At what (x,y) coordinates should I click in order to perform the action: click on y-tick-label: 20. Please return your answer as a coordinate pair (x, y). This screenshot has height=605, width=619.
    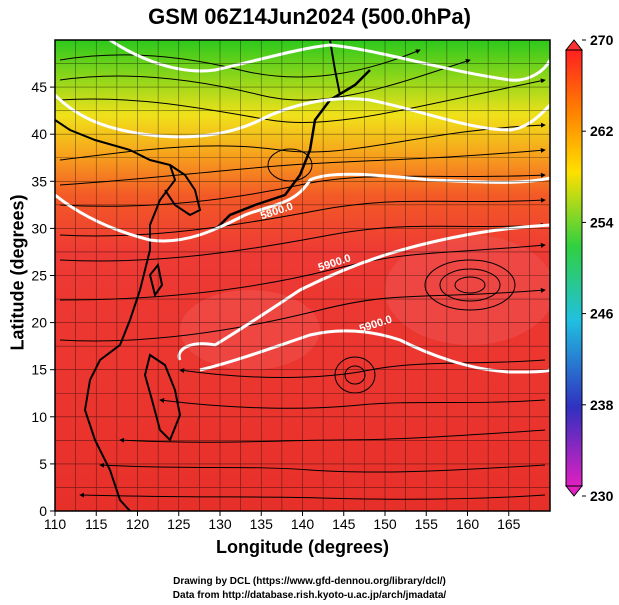
    Looking at the image, I should click on (39, 323).